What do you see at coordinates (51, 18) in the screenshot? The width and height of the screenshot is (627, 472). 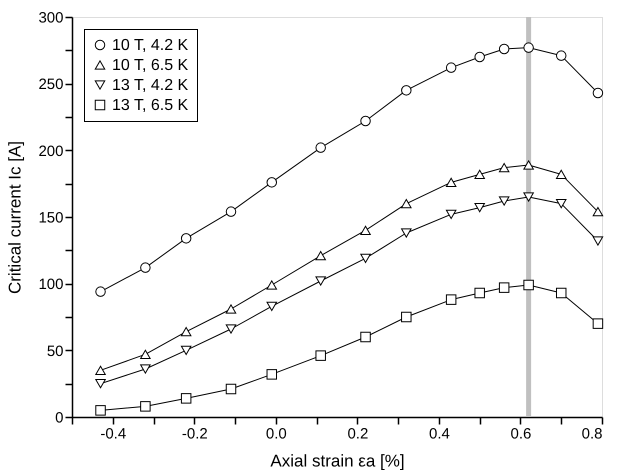 I see `y-tick-label: 300` at bounding box center [51, 18].